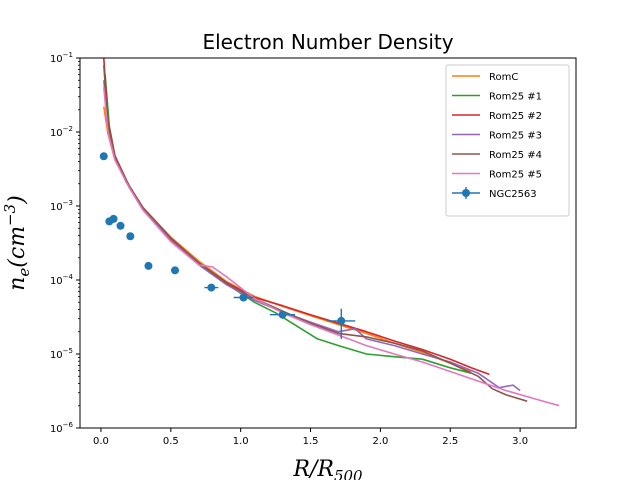 This screenshot has width=640, height=480. I want to click on y-axis-label-sub: e, so click(24, 272).